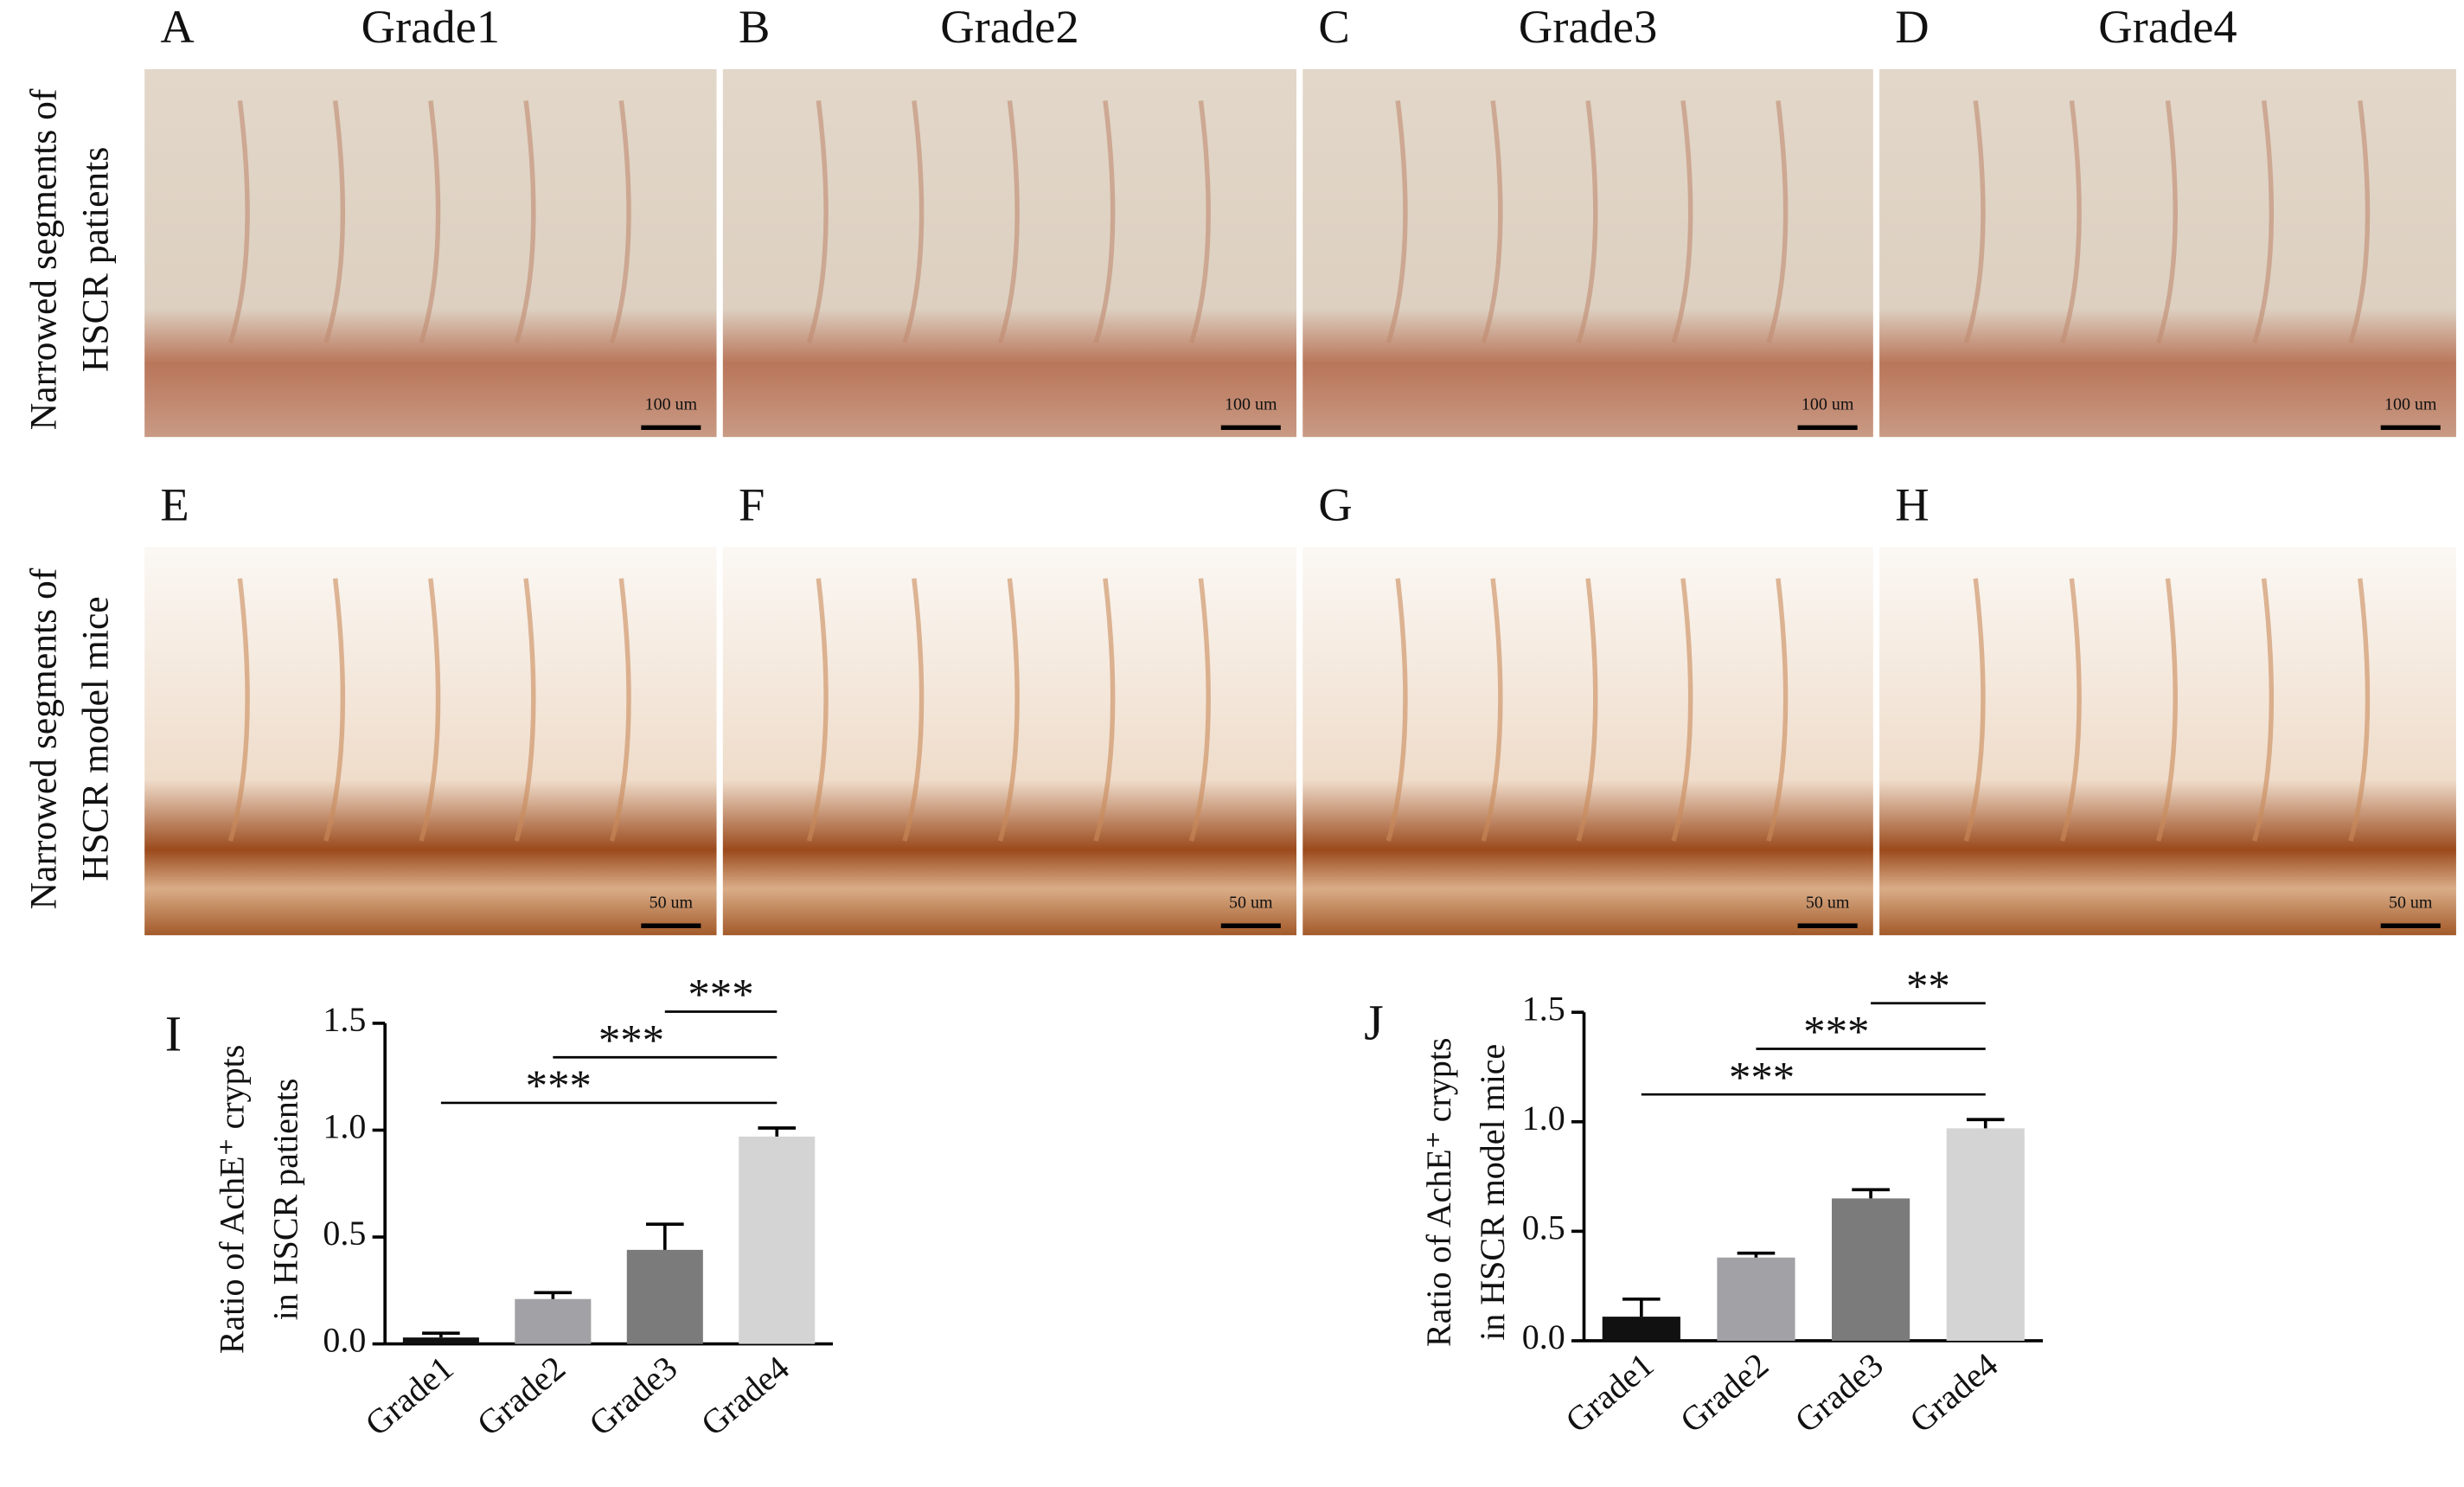 This screenshot has width=2464, height=1487. Describe the element at coordinates (1609, 1392) in the screenshot. I see `x-tick-label: Grade1` at that location.